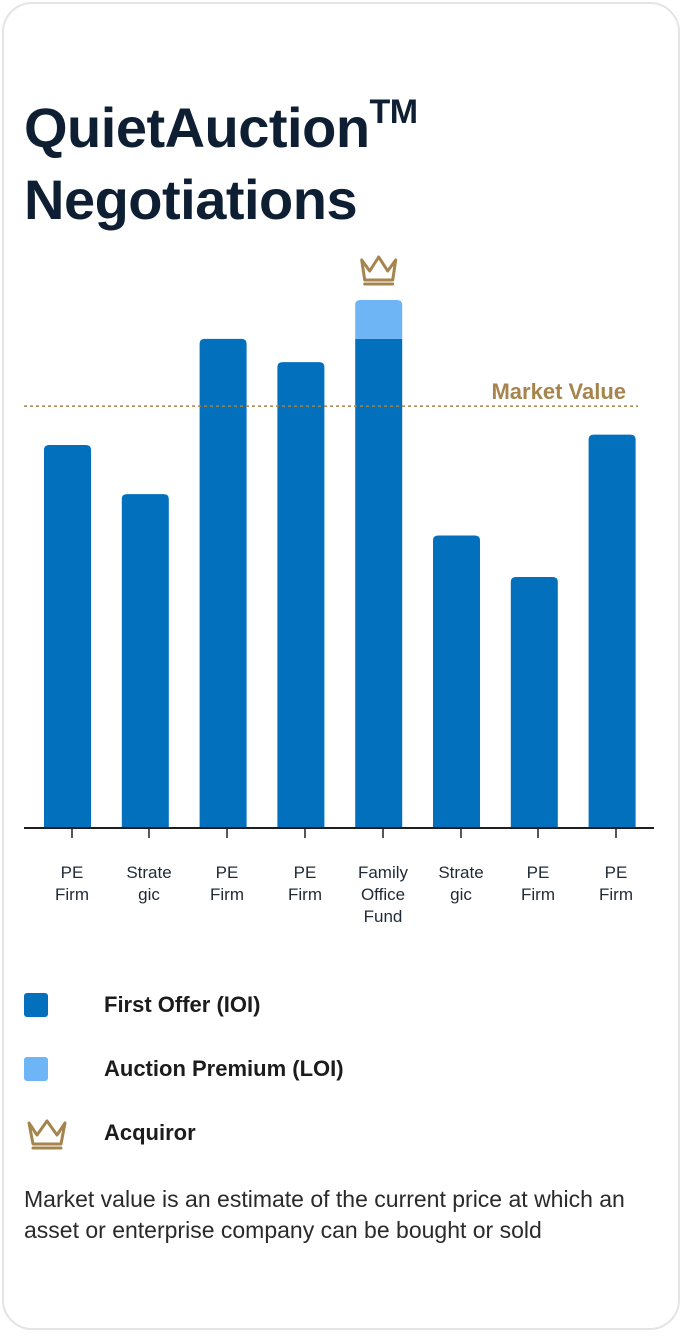  I want to click on title-line-1: QuietAuctionTM, so click(221, 128).